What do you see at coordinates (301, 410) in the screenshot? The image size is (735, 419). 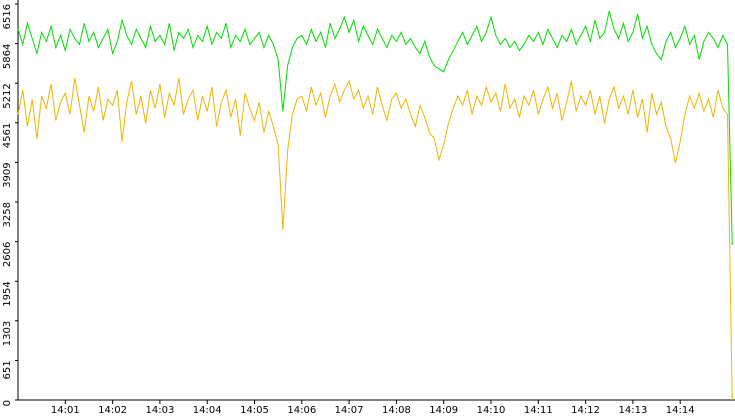 I see `x-tick-label: 14:06` at bounding box center [301, 410].